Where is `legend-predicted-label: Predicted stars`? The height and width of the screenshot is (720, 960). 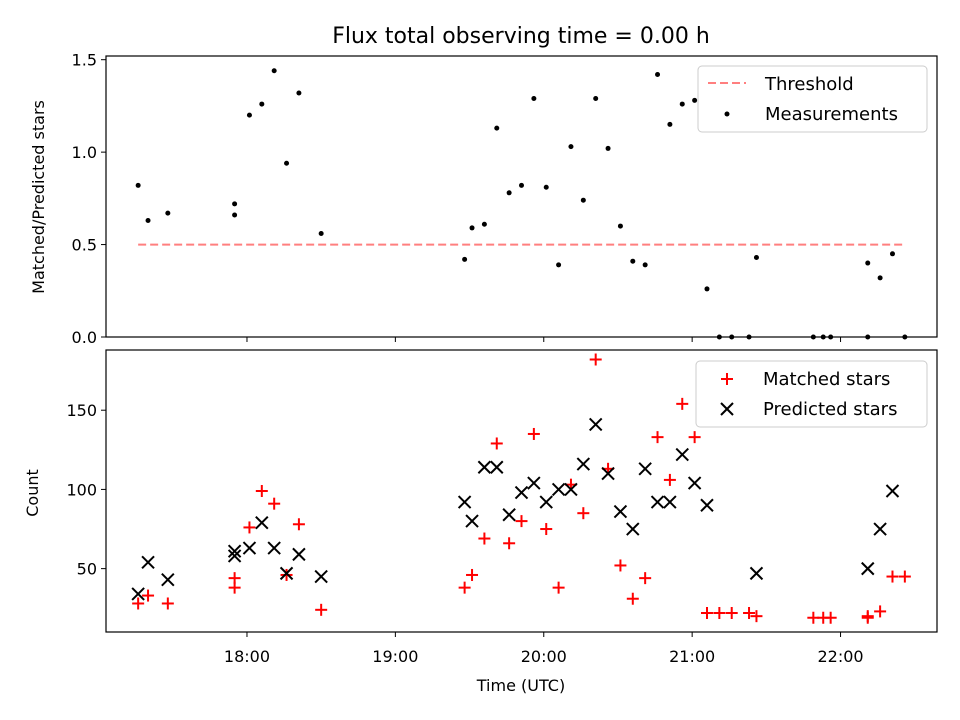 legend-predicted-label: Predicted stars is located at coordinates (830, 409).